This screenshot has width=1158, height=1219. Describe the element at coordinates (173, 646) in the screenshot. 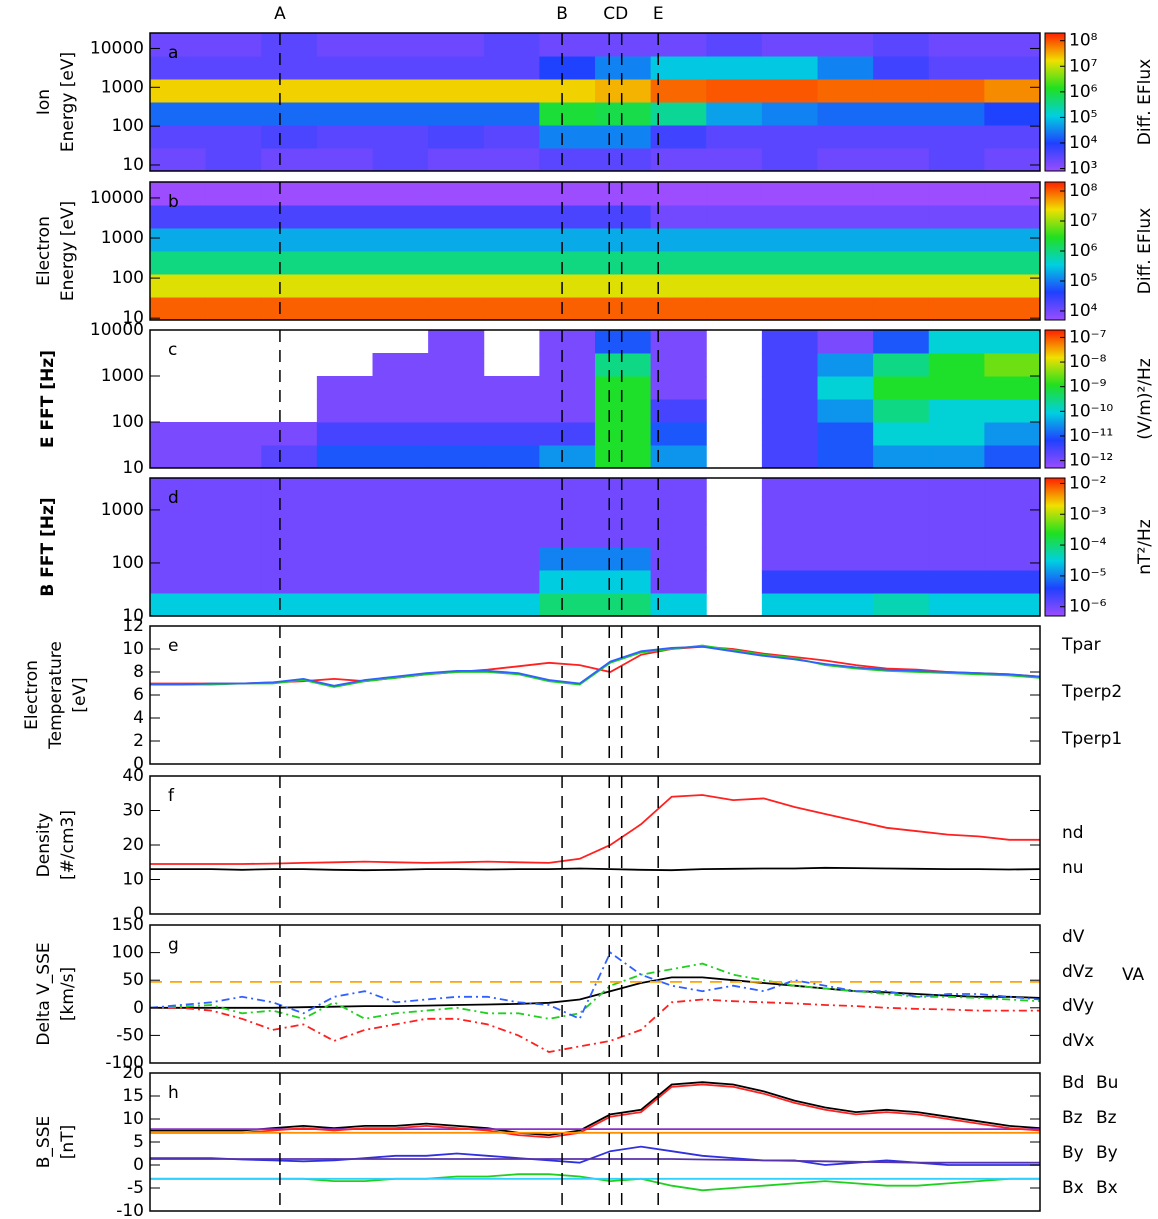

I see `panel-letter: e` at that location.